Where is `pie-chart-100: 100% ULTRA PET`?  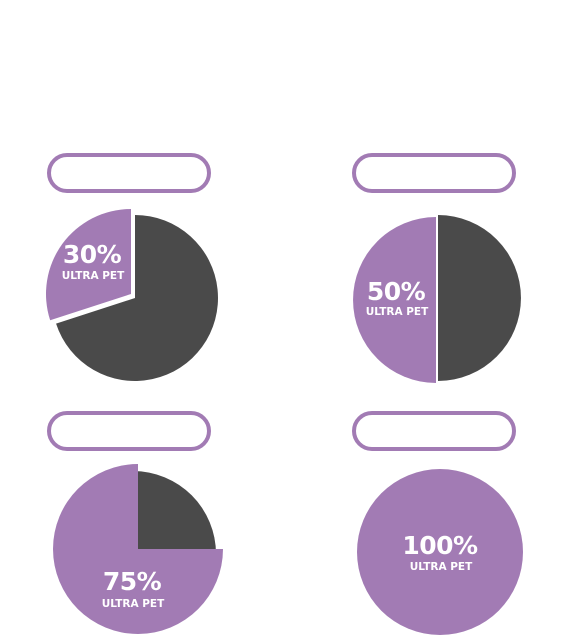 pie-chart-100: 100% ULTRA PET is located at coordinates (440, 552).